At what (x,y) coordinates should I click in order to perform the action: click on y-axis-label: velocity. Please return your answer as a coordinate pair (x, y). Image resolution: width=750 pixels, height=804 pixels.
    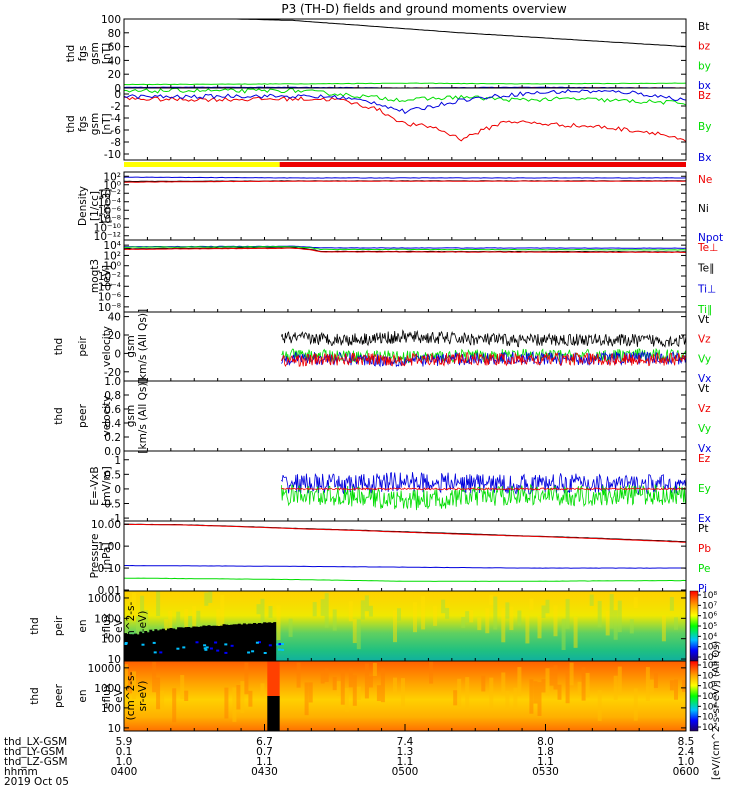
    Looking at the image, I should click on (107, 346).